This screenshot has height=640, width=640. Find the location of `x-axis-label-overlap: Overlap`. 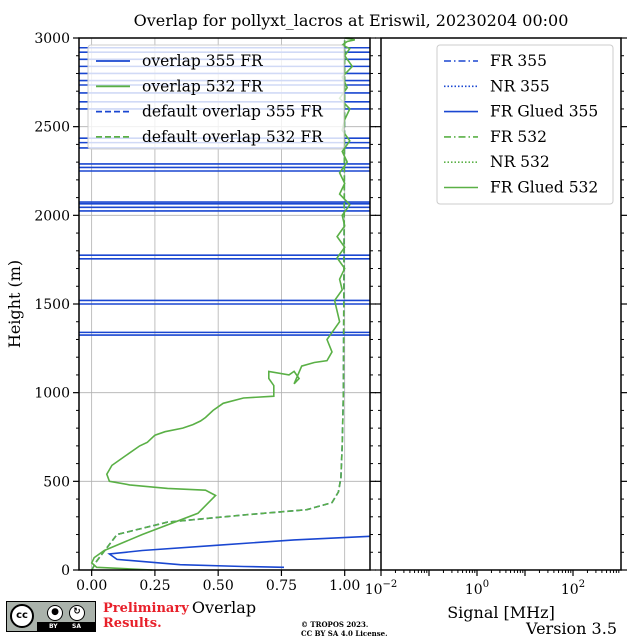

x-axis-label-overlap: Overlap is located at coordinates (224, 607).